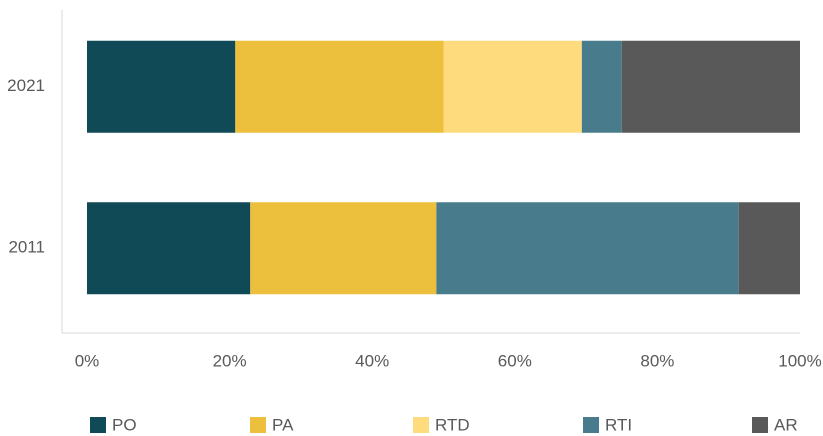 This screenshot has width=823, height=436. Describe the element at coordinates (799, 360) in the screenshot. I see `x-tick-label: 100%` at that location.